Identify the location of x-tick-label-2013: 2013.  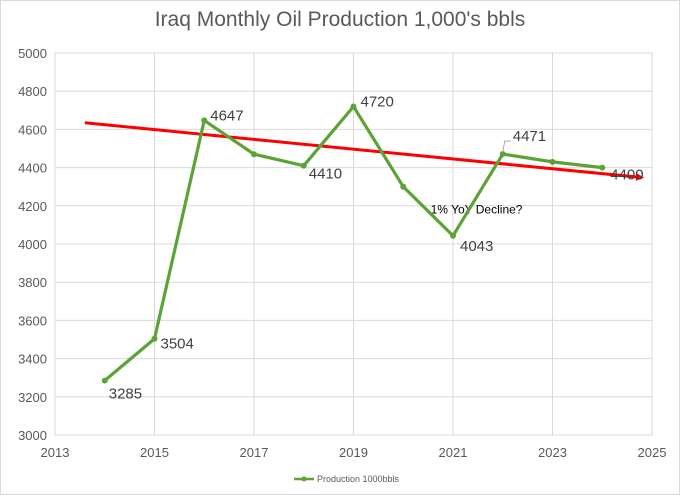
(55, 452).